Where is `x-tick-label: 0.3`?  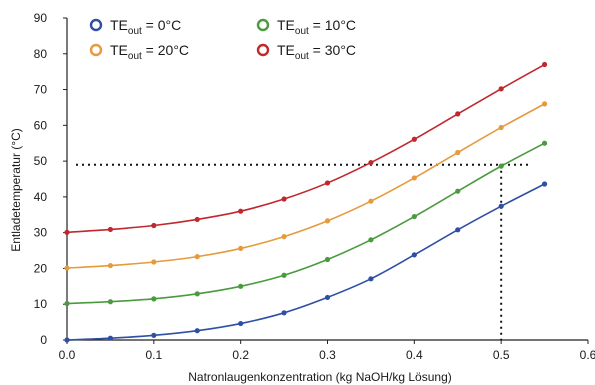
x-tick-label: 0.3 is located at coordinates (327, 355).